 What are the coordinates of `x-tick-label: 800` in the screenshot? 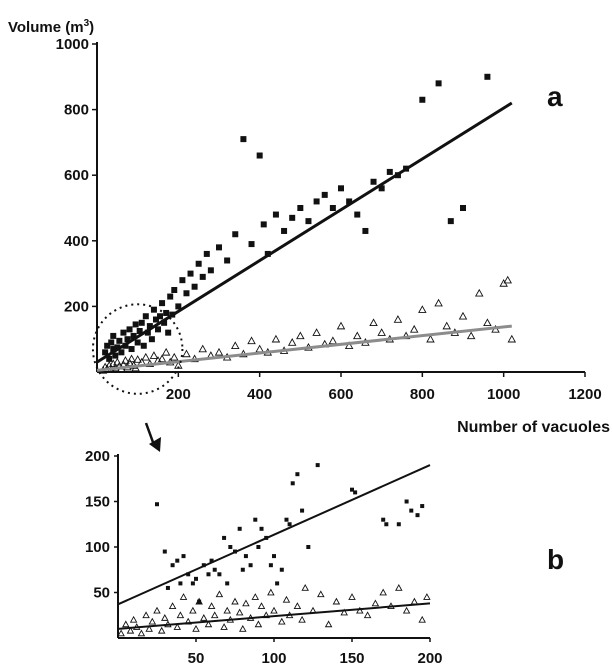 It's located at (422, 394).